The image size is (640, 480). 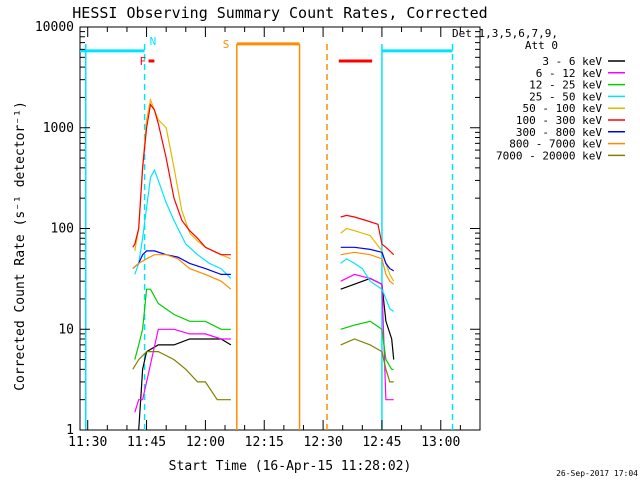 What do you see at coordinates (565, 96) in the screenshot?
I see `legend-label: 25 - 50 keV` at bounding box center [565, 96].